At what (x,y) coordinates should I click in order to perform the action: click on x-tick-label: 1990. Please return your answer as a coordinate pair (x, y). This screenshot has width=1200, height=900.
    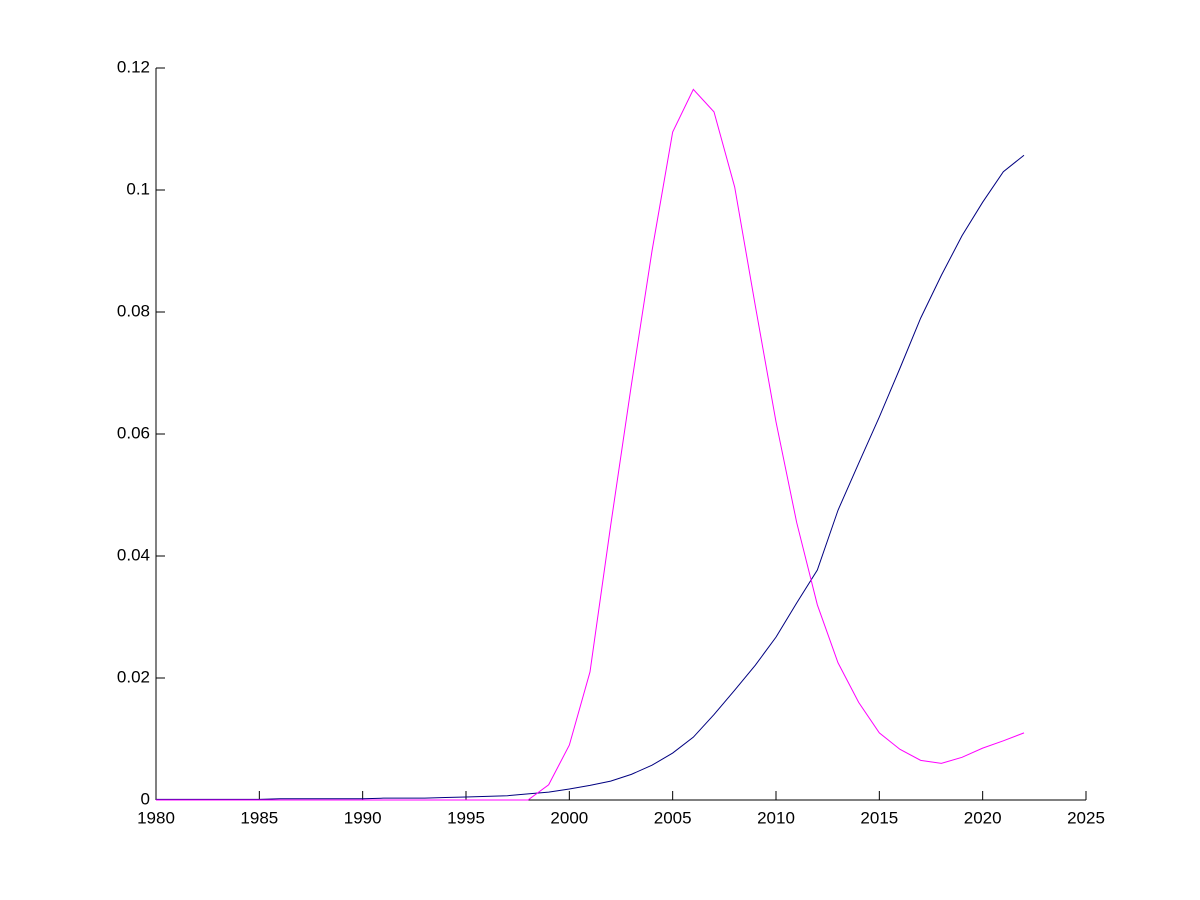
    Looking at the image, I should click on (363, 817).